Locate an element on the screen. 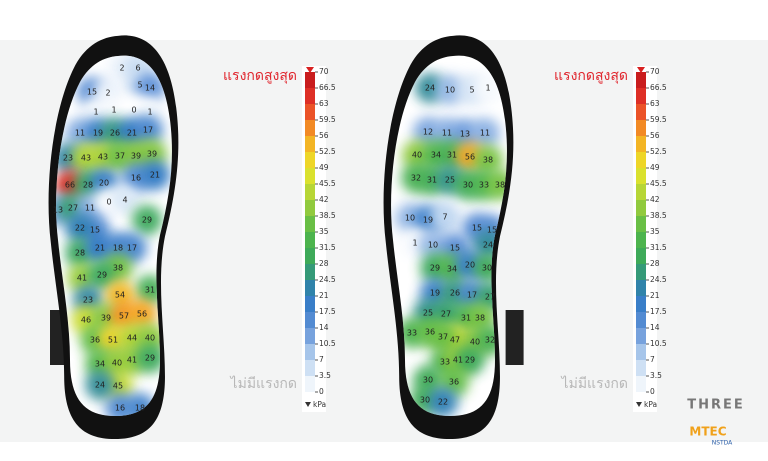 The image size is (768, 461). pressure-value: 22 is located at coordinates (443, 402).